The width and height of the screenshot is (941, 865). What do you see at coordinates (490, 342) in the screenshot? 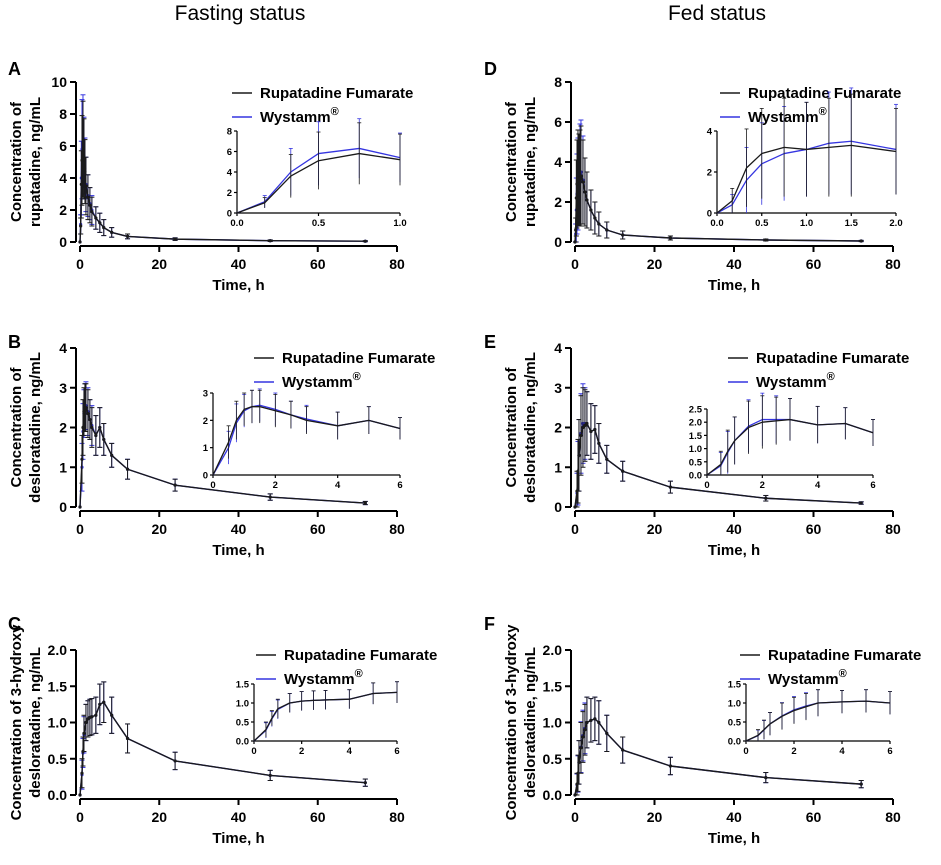
I see `panel-letter: E` at bounding box center [490, 342].